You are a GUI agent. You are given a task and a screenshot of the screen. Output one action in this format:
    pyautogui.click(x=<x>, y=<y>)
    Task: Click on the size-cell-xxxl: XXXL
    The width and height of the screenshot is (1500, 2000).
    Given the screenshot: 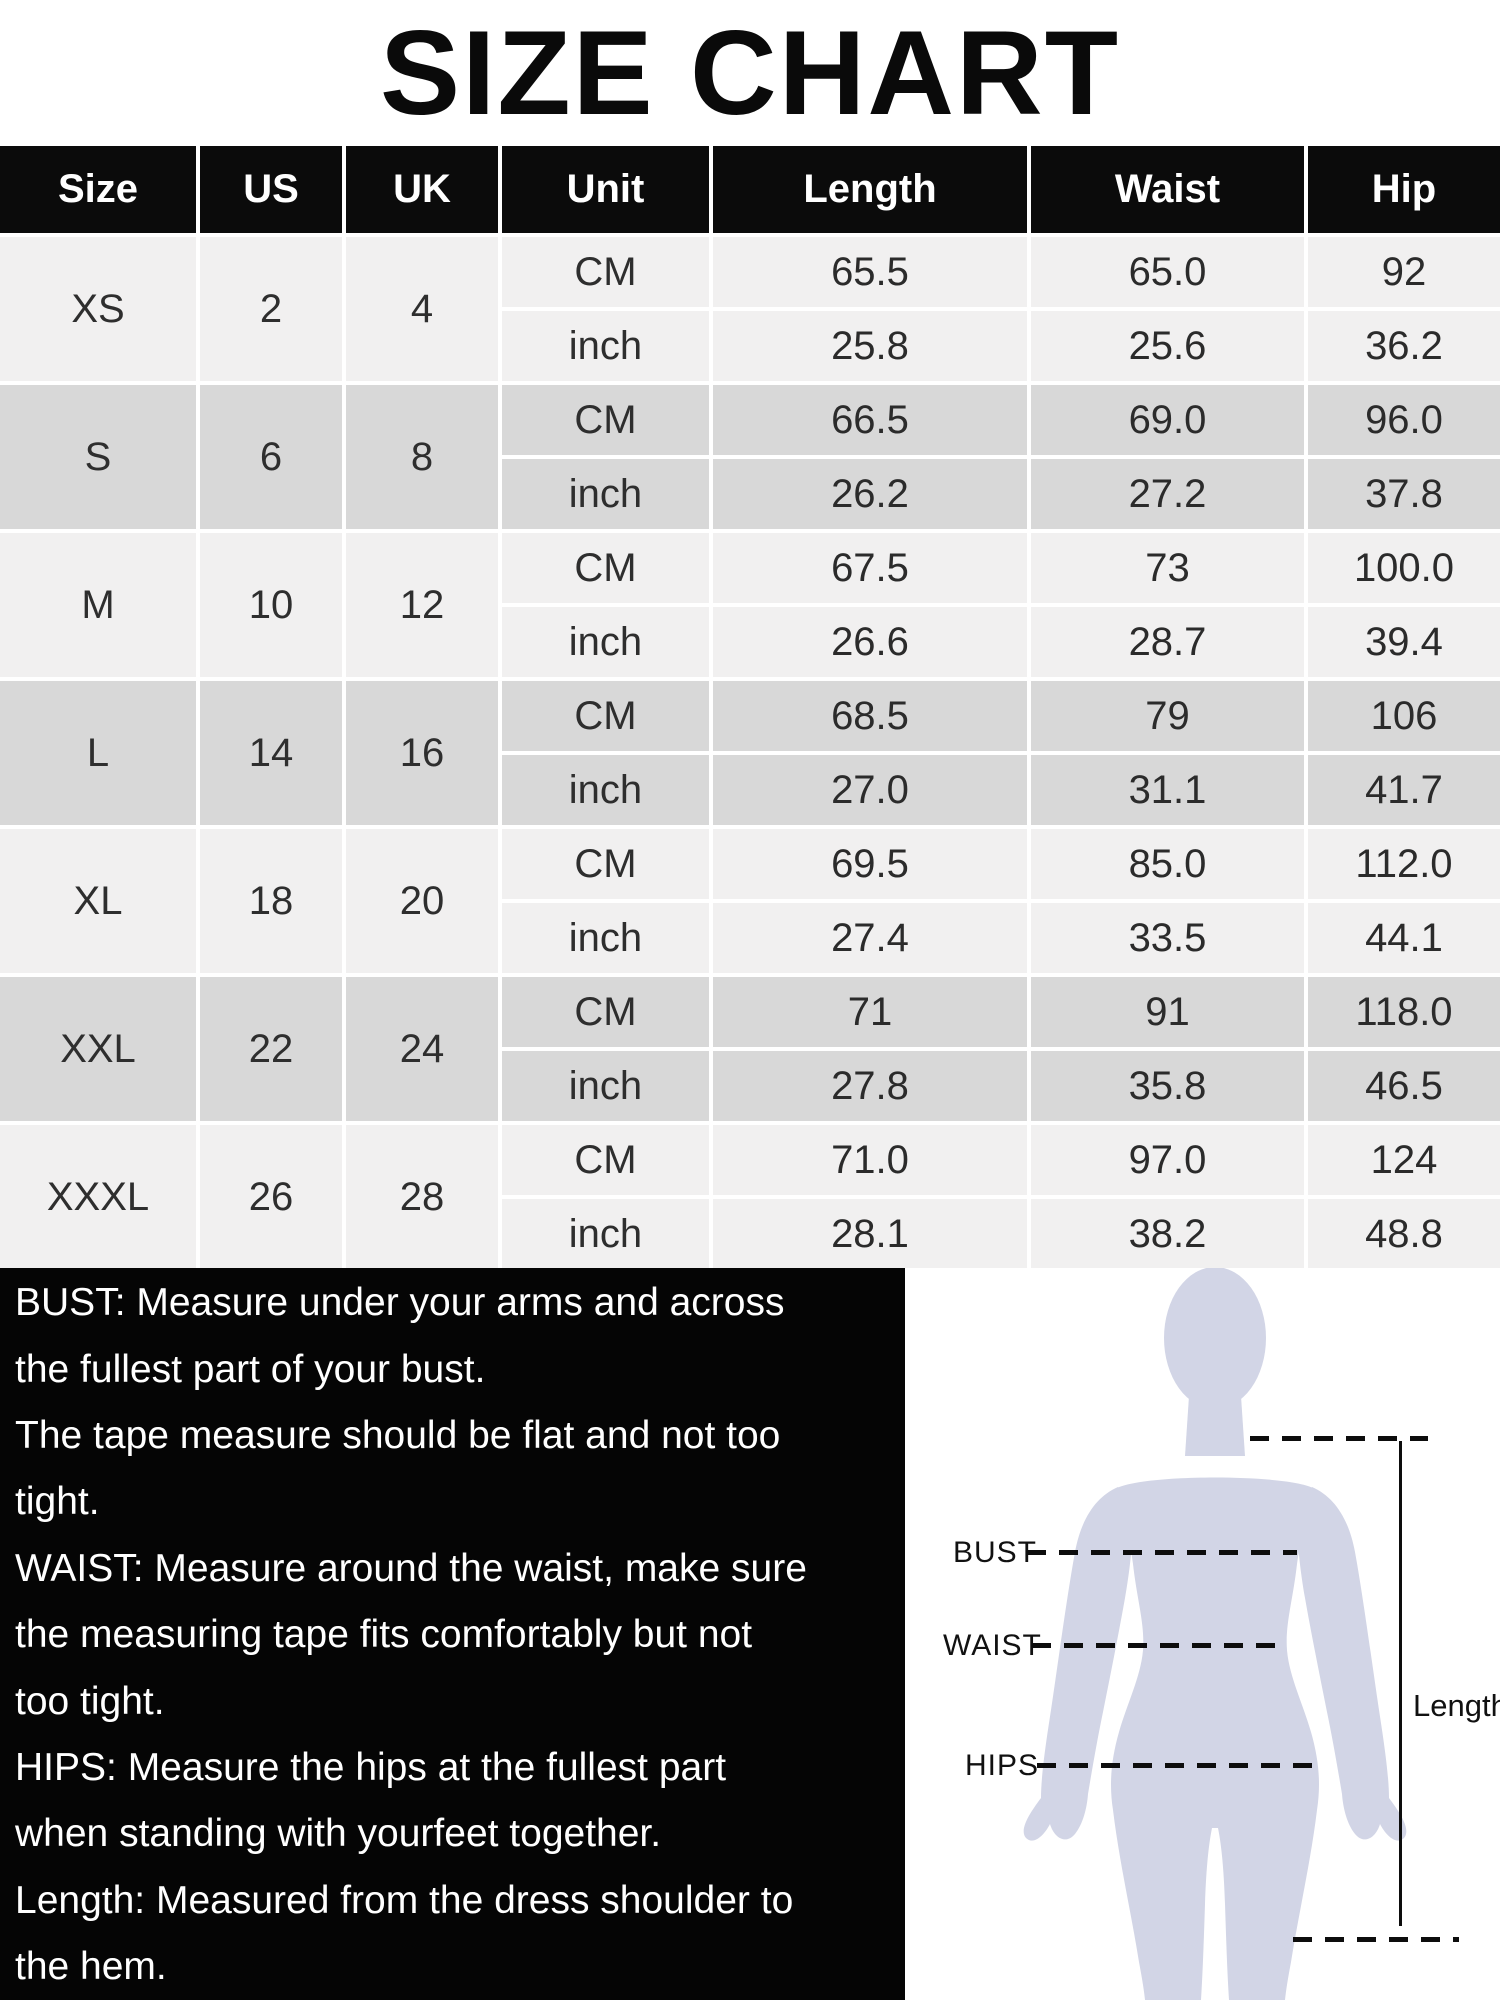 What is the action you would take?
    pyautogui.click(x=98, y=1197)
    